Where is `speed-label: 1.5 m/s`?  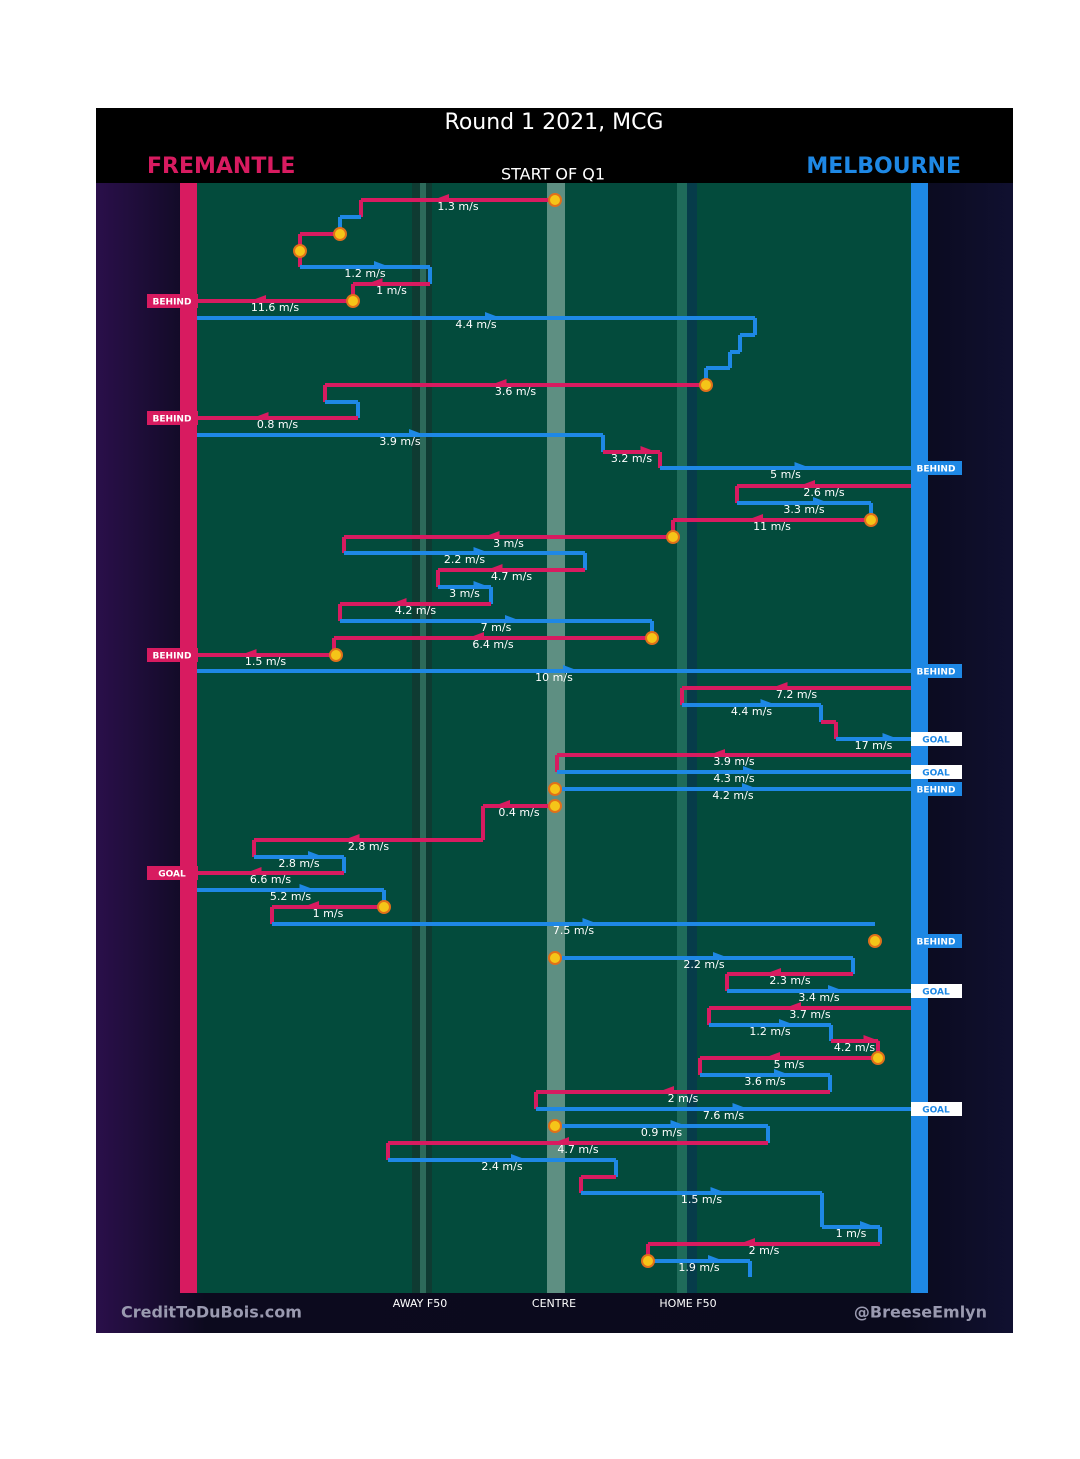 speed-label: 1.5 m/s is located at coordinates (701, 1199).